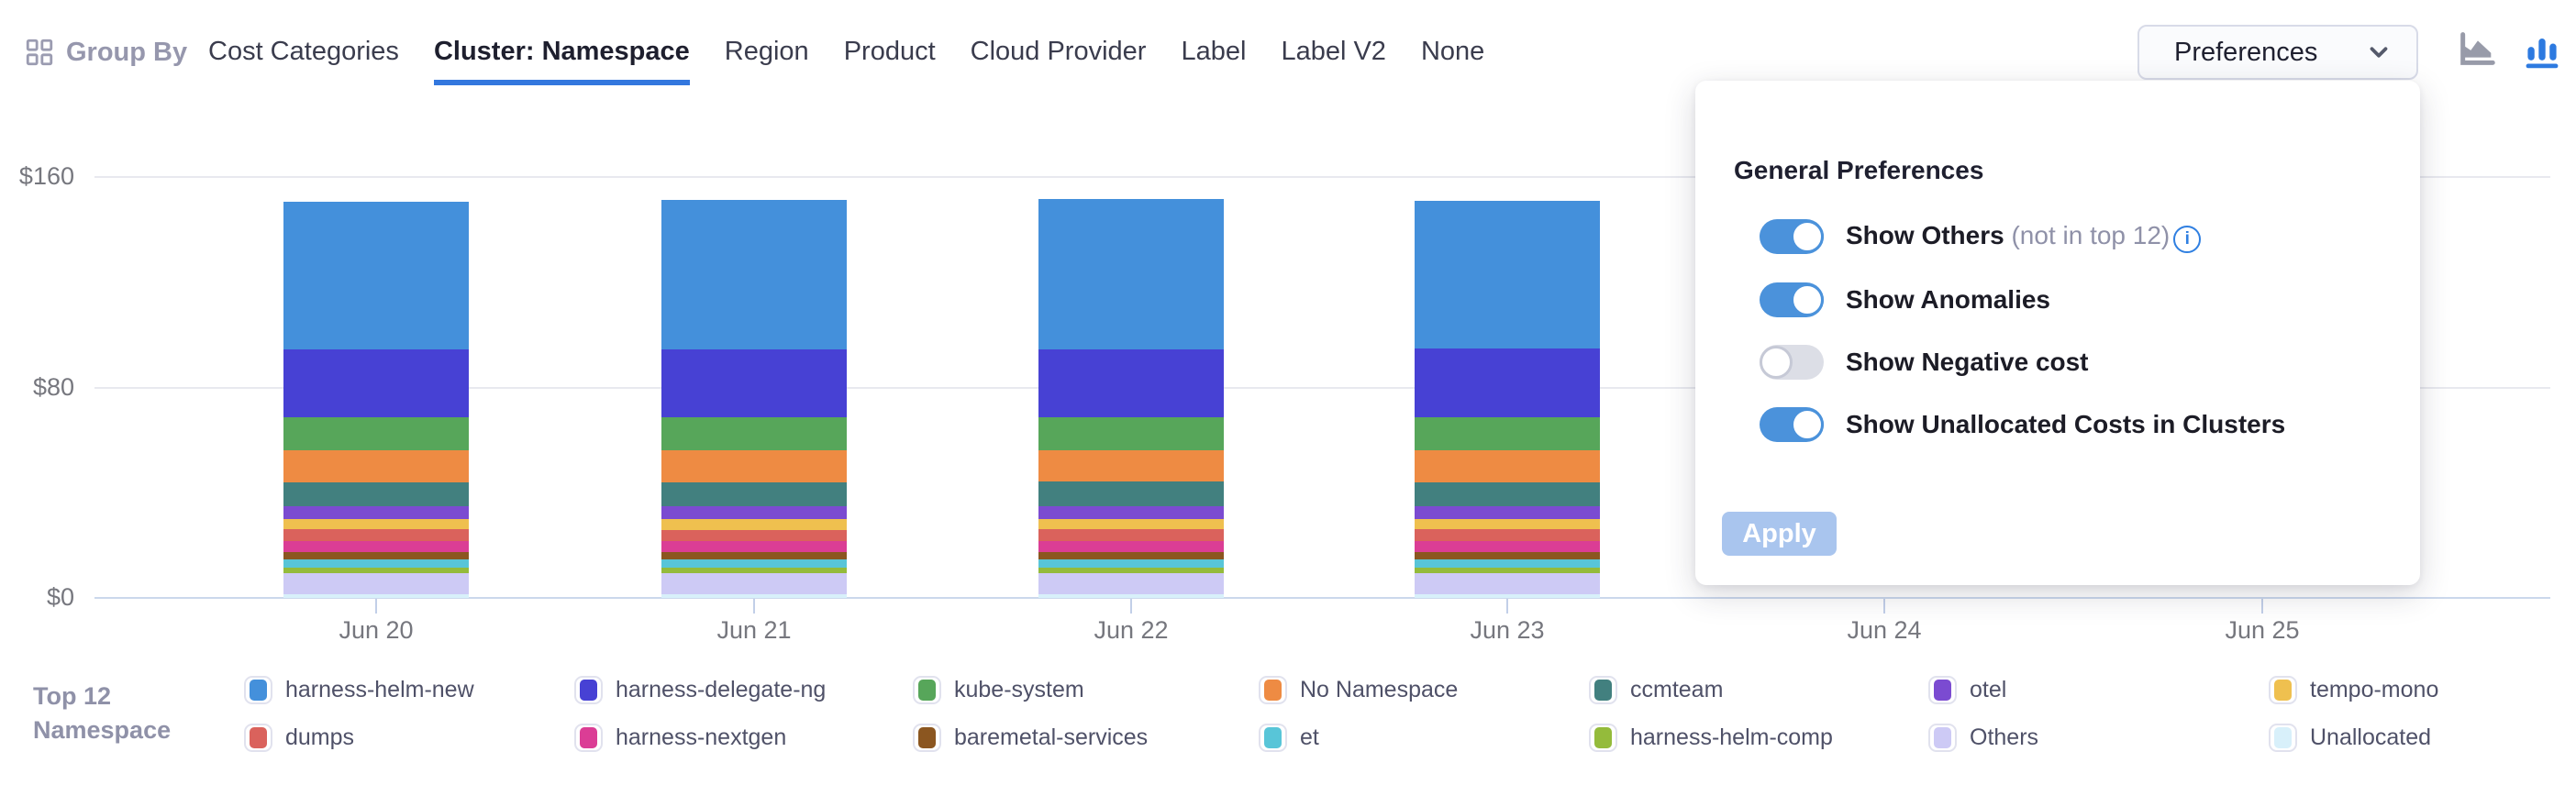 The width and height of the screenshot is (2576, 785). Describe the element at coordinates (2246, 52) in the screenshot. I see `preferences-dropdown-label: Preferences` at that location.